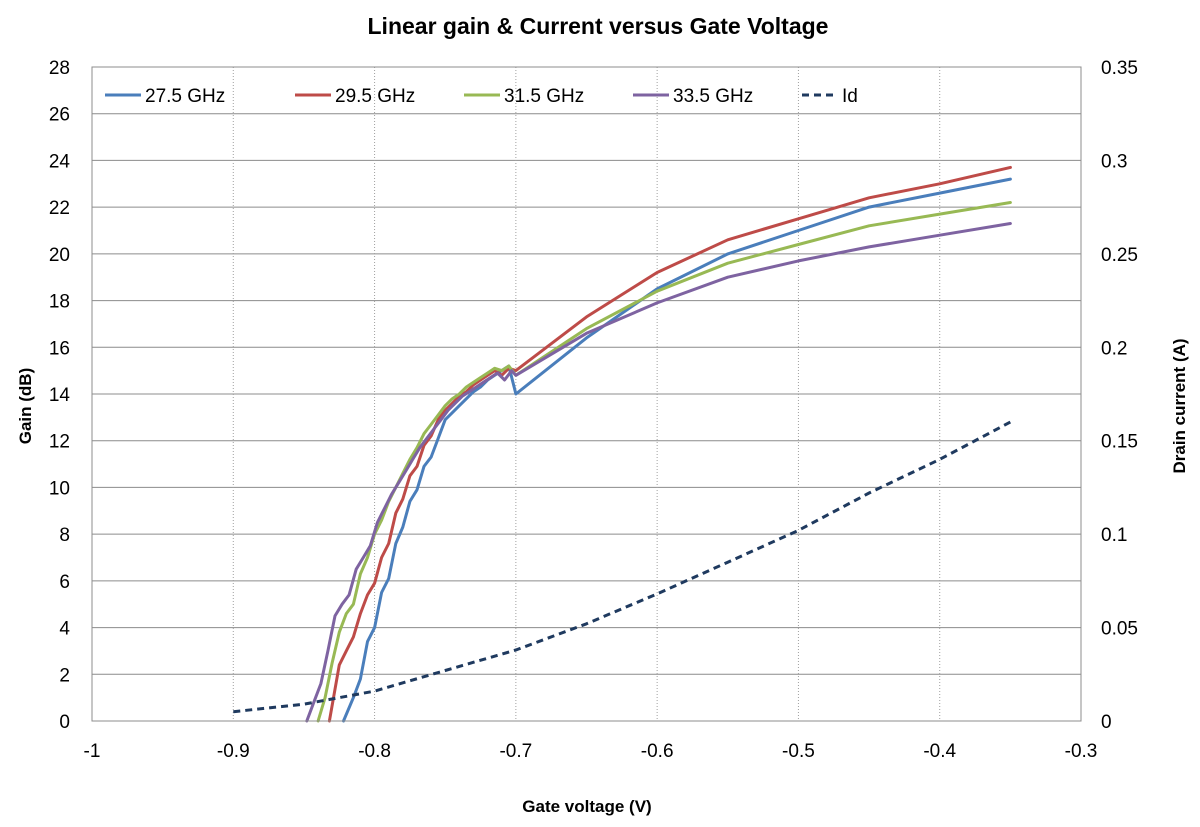 This screenshot has height=827, width=1200. Describe the element at coordinates (1179, 405) in the screenshot. I see `y2-axis-title: Drain current (A)` at that location.